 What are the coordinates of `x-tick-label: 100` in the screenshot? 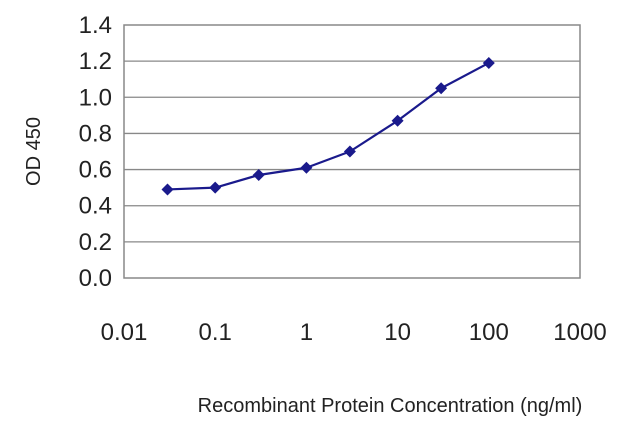 It's located at (489, 332).